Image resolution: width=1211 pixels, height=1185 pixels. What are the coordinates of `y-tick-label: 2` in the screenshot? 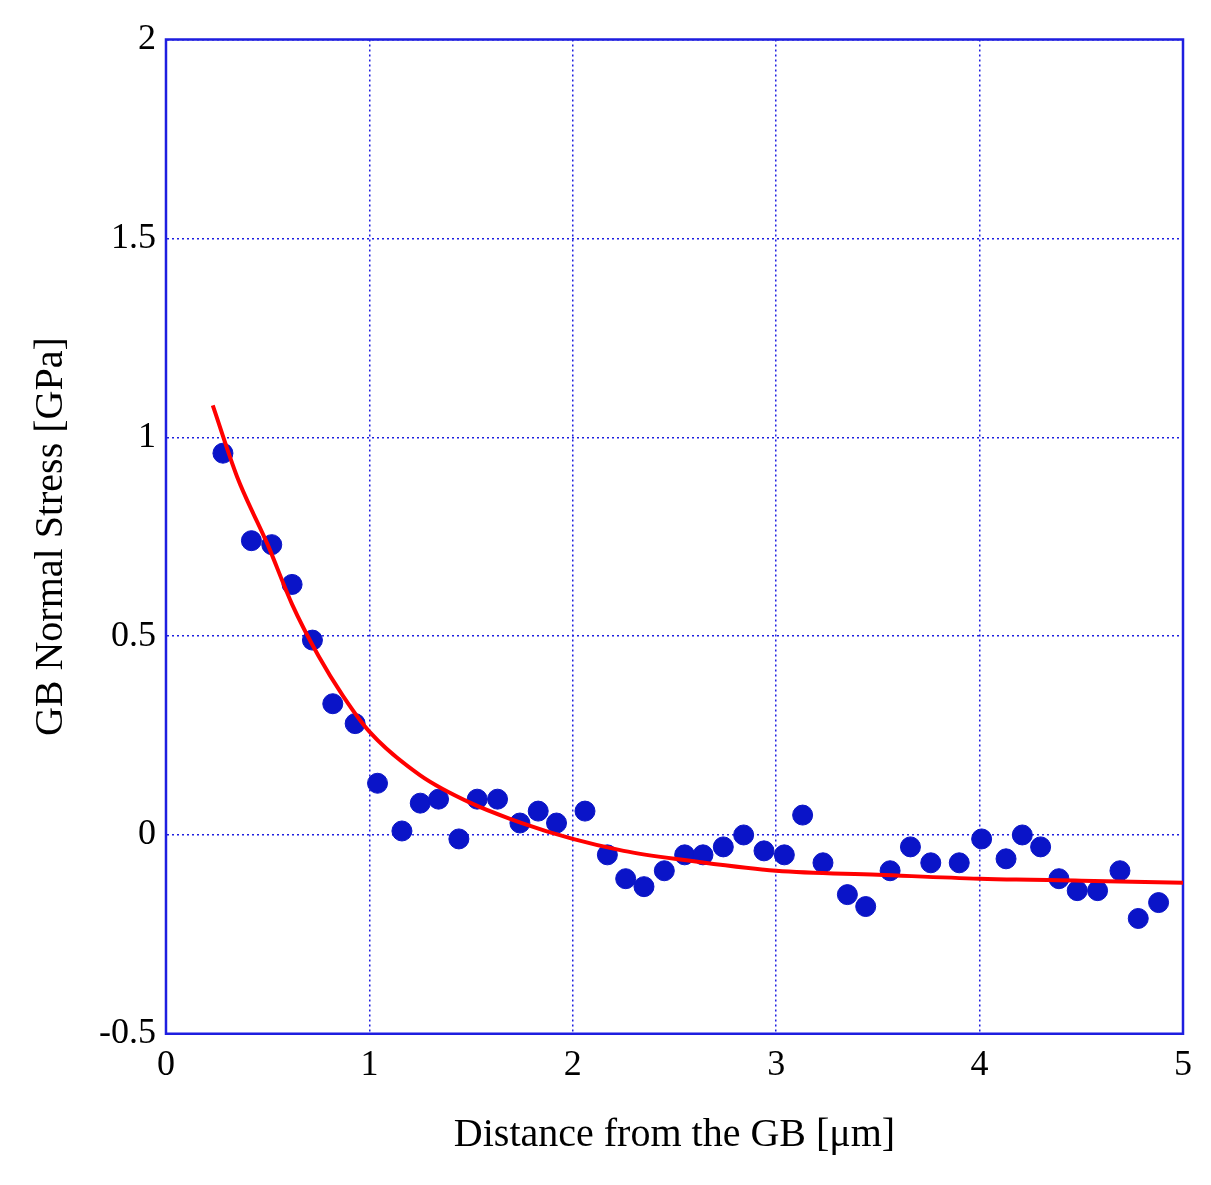 It's located at (146, 37).